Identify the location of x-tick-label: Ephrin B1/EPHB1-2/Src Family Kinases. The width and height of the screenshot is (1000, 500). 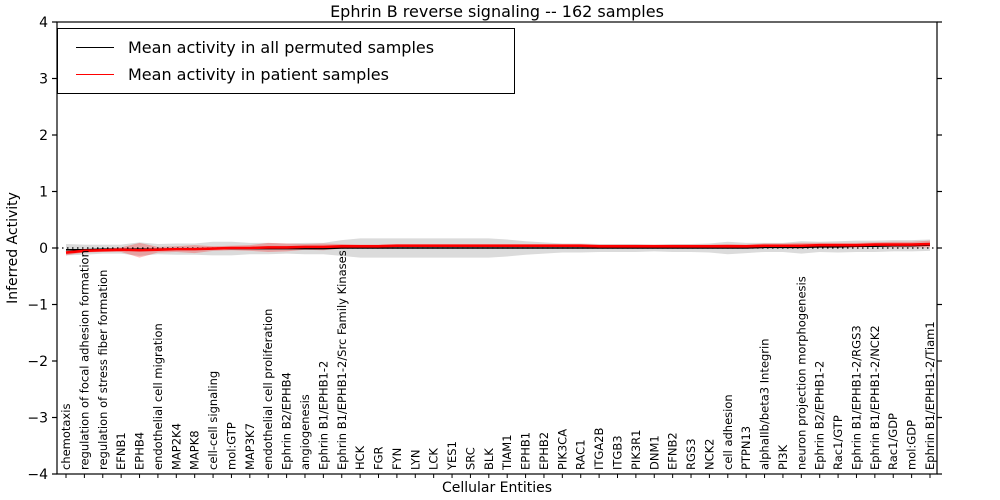
(342, 360).